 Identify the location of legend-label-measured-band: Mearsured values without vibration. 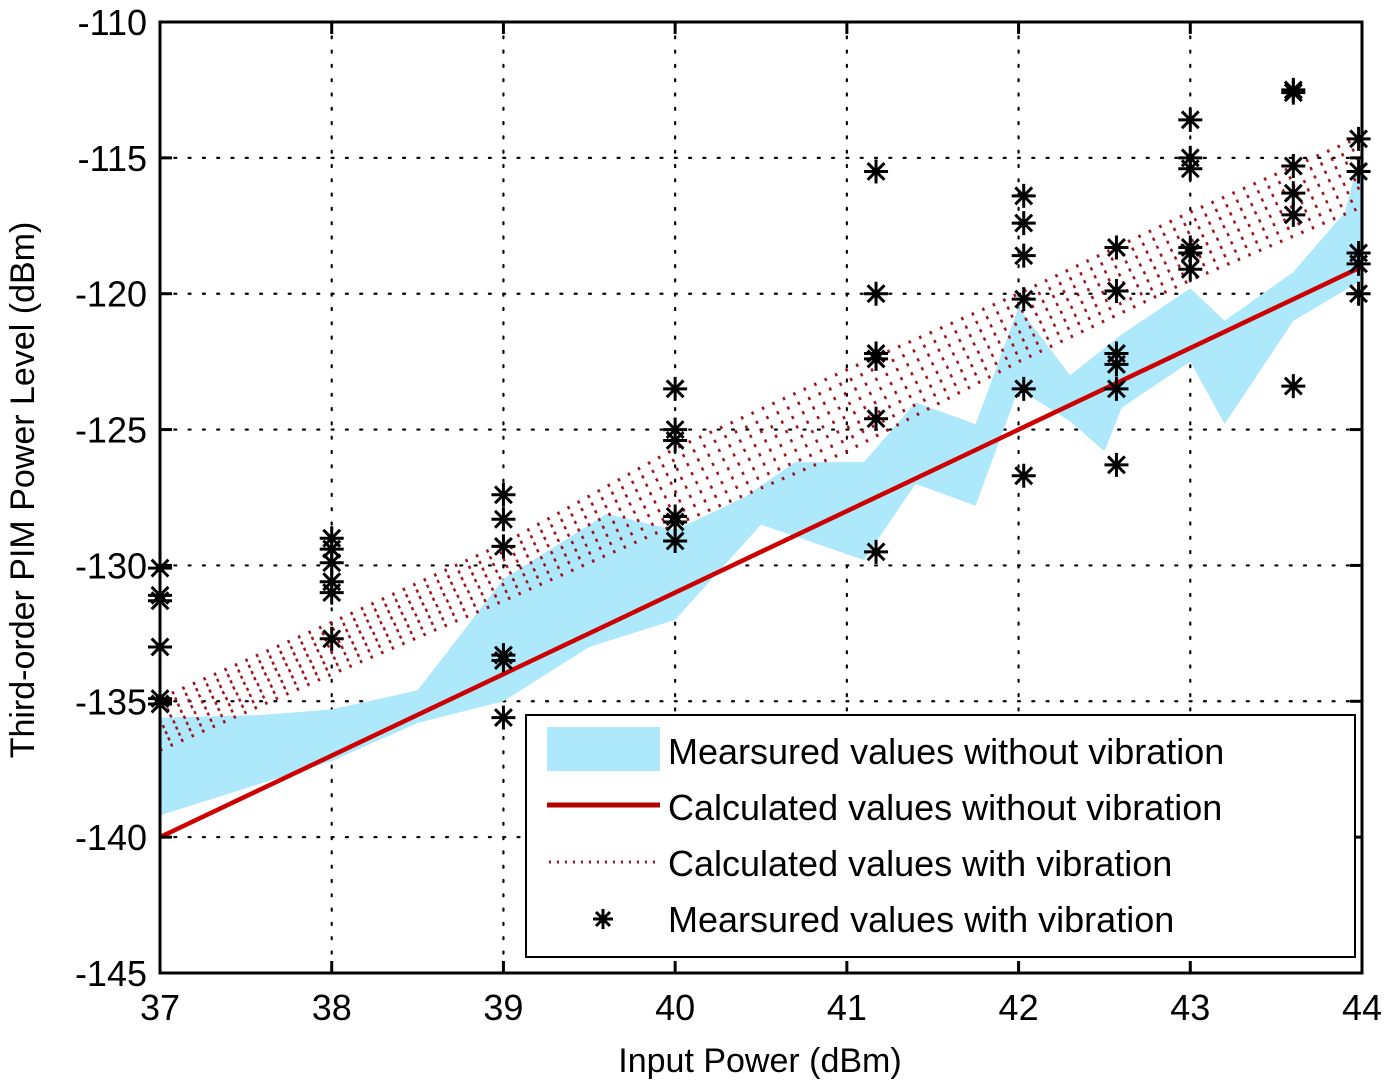
(946, 751).